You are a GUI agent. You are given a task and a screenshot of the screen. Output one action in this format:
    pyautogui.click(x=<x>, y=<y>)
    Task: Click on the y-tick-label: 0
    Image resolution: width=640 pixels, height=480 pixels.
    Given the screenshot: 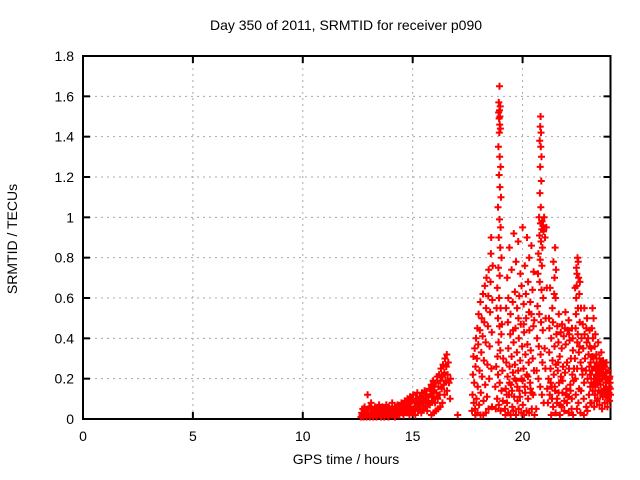 What is the action you would take?
    pyautogui.click(x=70, y=419)
    